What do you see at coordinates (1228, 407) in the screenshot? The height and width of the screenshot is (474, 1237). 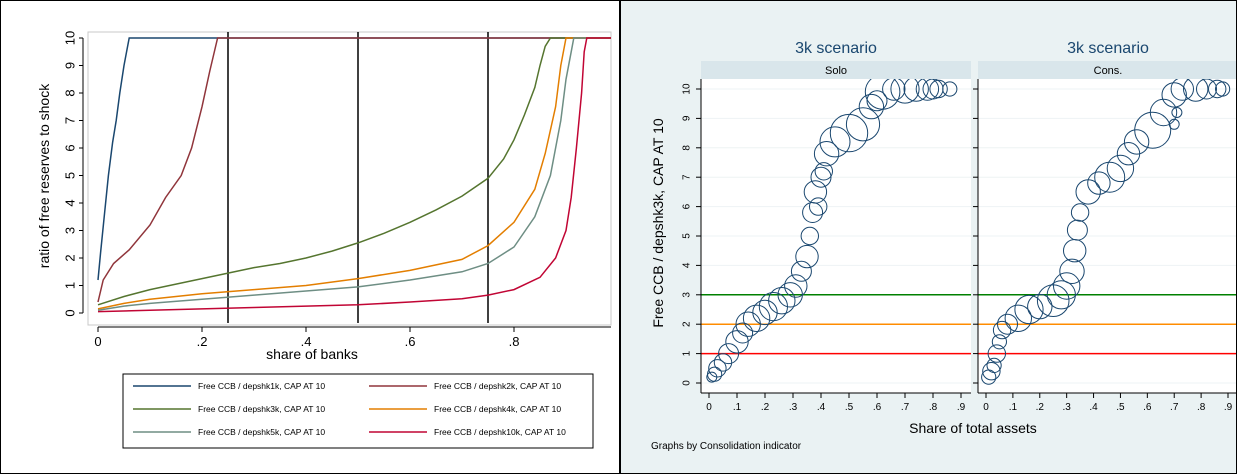 I see `panel-1-x-tick-label-9: .9` at bounding box center [1228, 407].